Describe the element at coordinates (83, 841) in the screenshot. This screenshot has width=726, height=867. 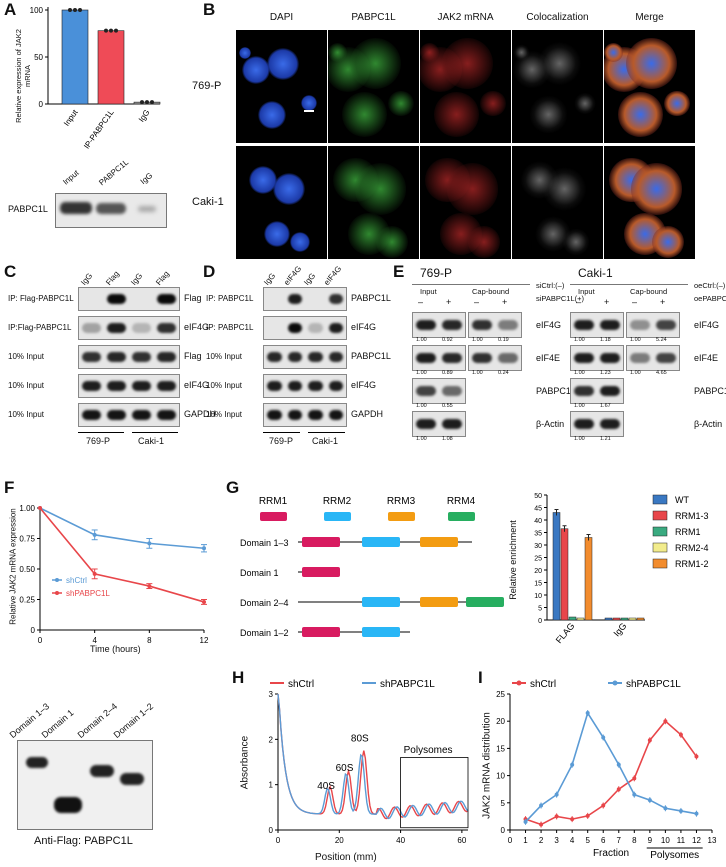
I see `blot-g-caption: Anti-Flag: PABPC1L` at that location.